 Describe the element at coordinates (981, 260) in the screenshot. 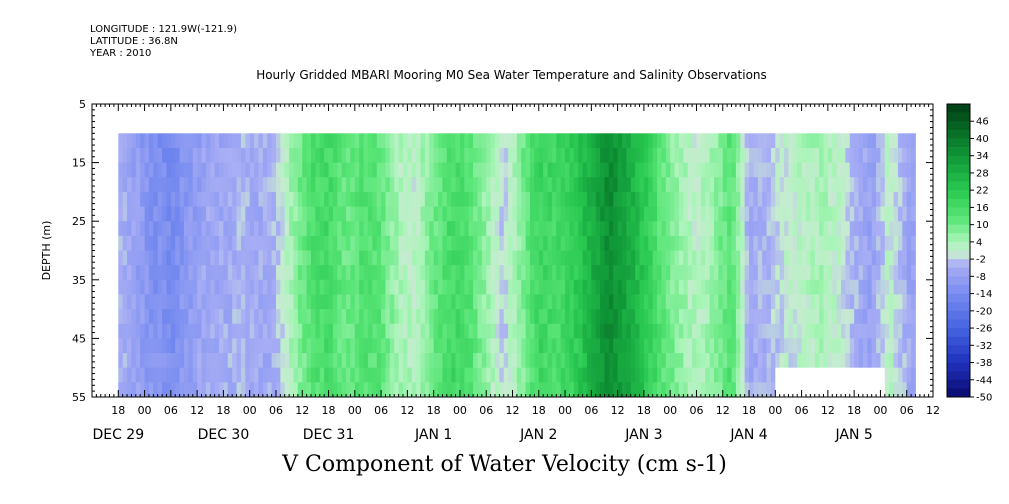

I see `colorbar-label: -2` at that location.